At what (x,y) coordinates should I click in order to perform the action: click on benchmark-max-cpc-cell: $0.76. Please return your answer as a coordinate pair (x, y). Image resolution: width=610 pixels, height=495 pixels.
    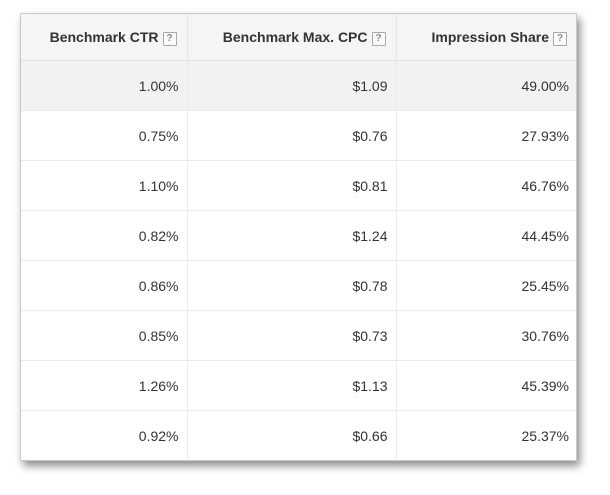
    Looking at the image, I should click on (291, 135).